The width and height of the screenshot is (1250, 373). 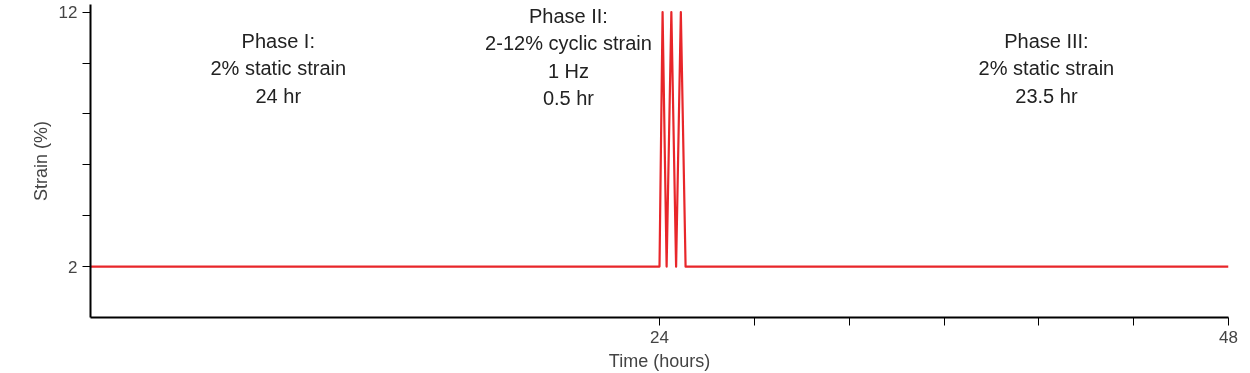 I want to click on x-axis-title: Time (hours), so click(x=659, y=360).